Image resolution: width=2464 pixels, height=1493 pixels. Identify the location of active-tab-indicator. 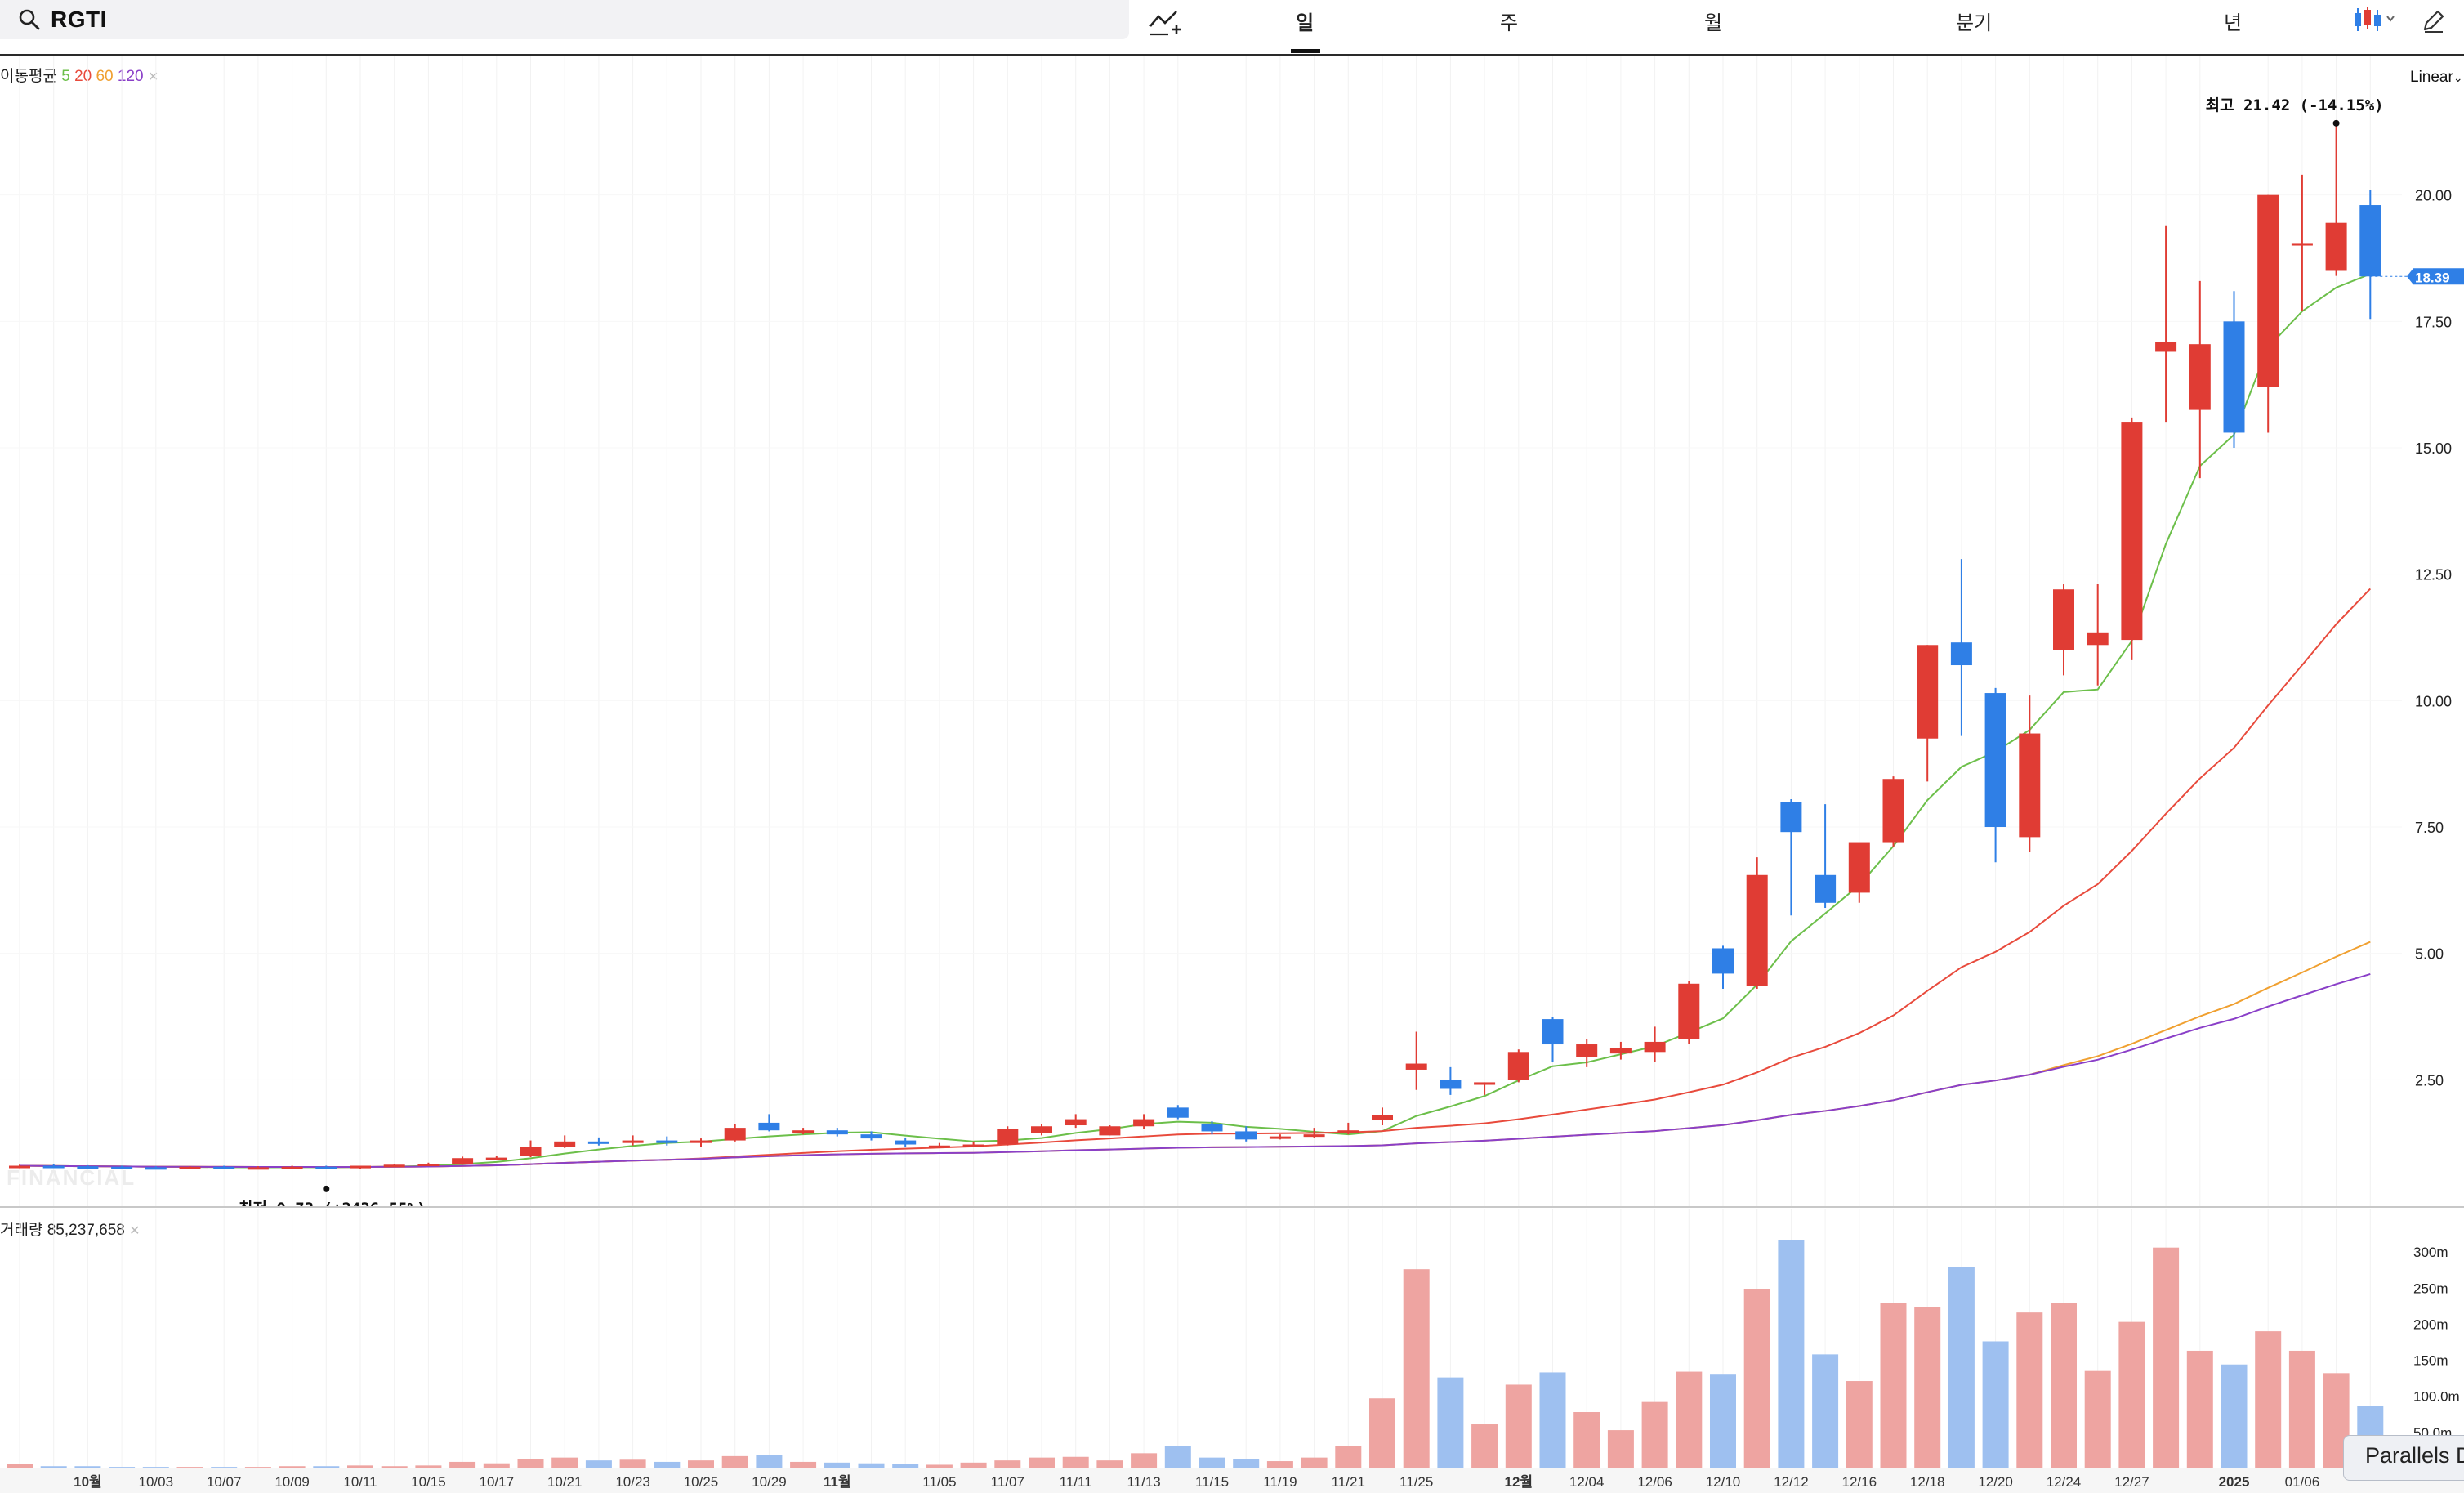
(1305, 51).